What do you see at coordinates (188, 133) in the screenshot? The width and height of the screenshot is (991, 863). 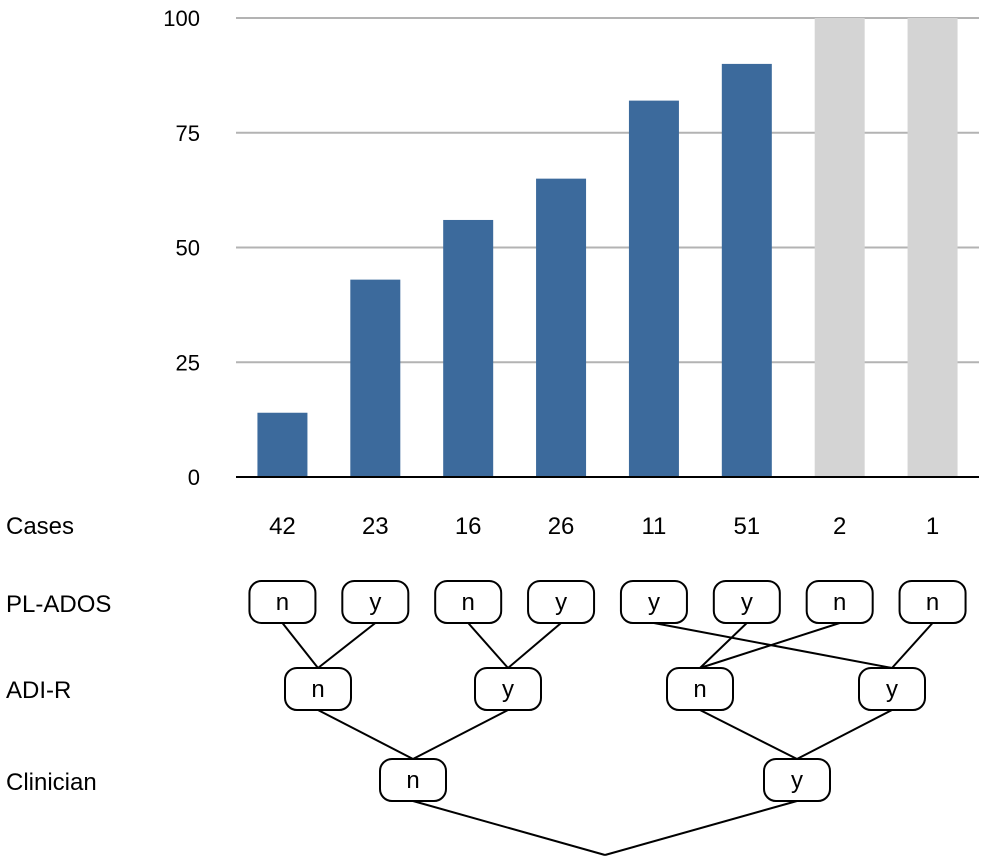 I see `y-tick-label: 75` at bounding box center [188, 133].